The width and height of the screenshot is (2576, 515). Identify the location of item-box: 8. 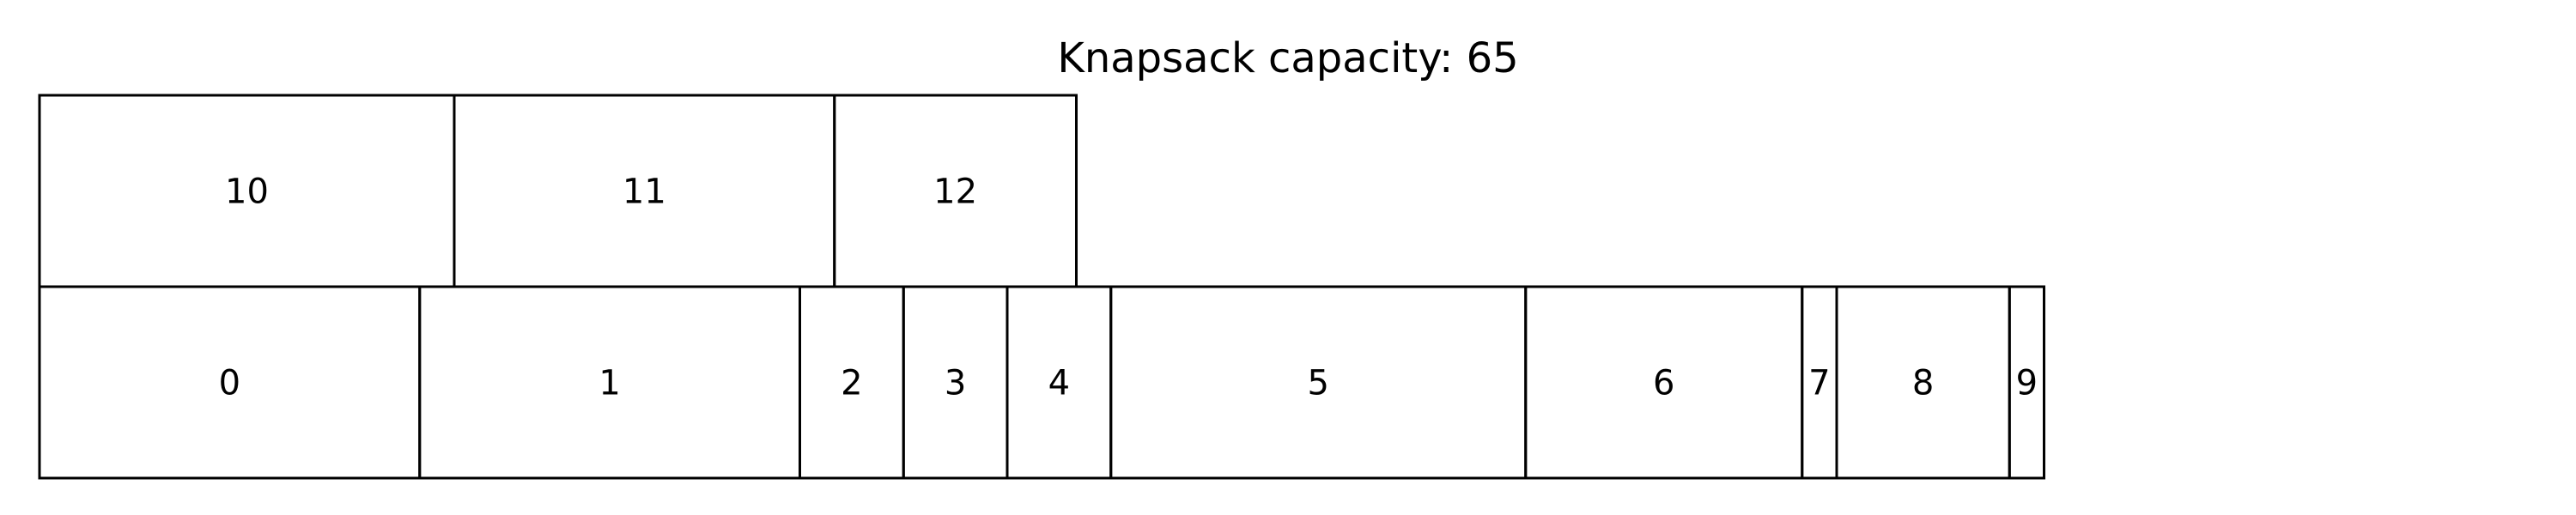
(1923, 382).